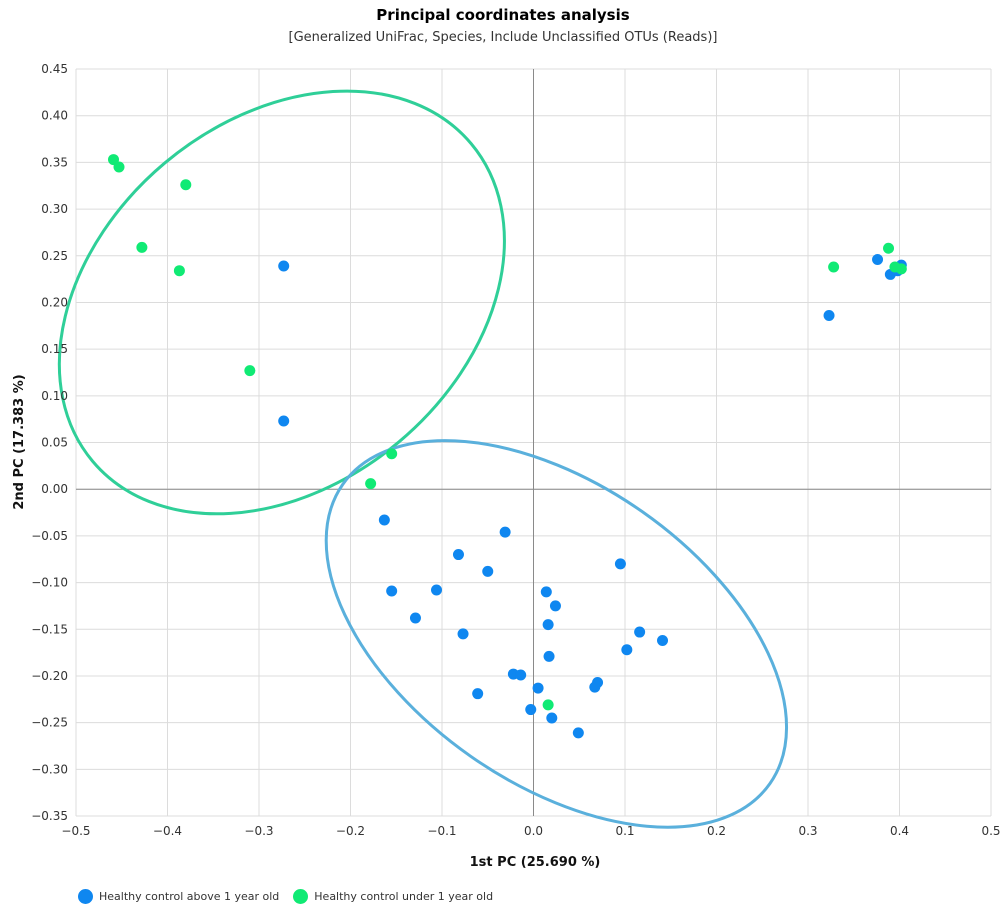 This screenshot has width=1006, height=910. Describe the element at coordinates (807, 831) in the screenshot. I see `x-tick-0-3: 0.3` at that location.